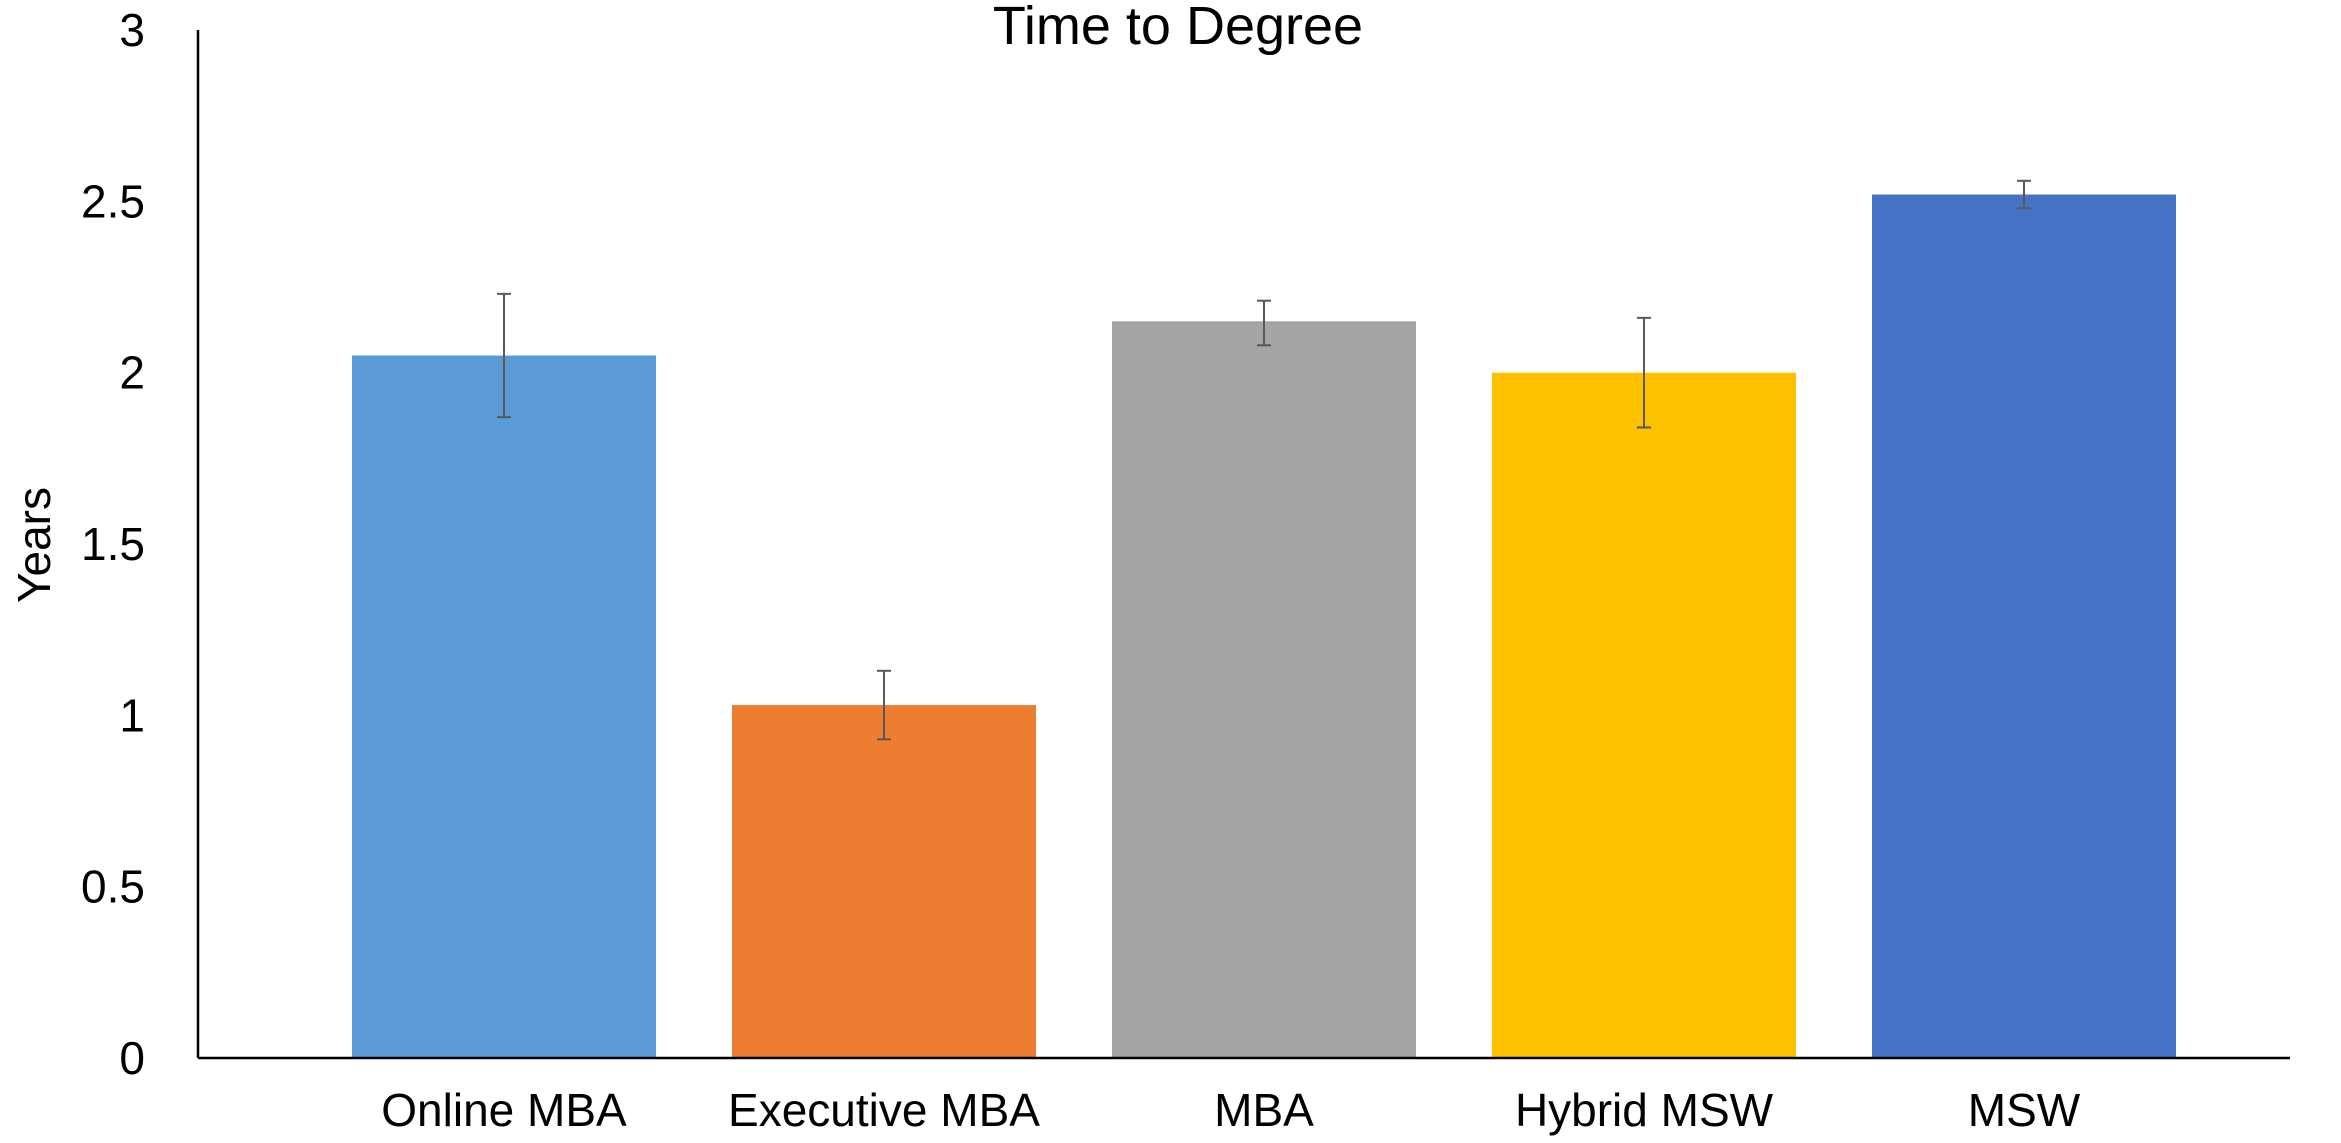  I want to click on y-tick-label: 2, so click(132, 373).